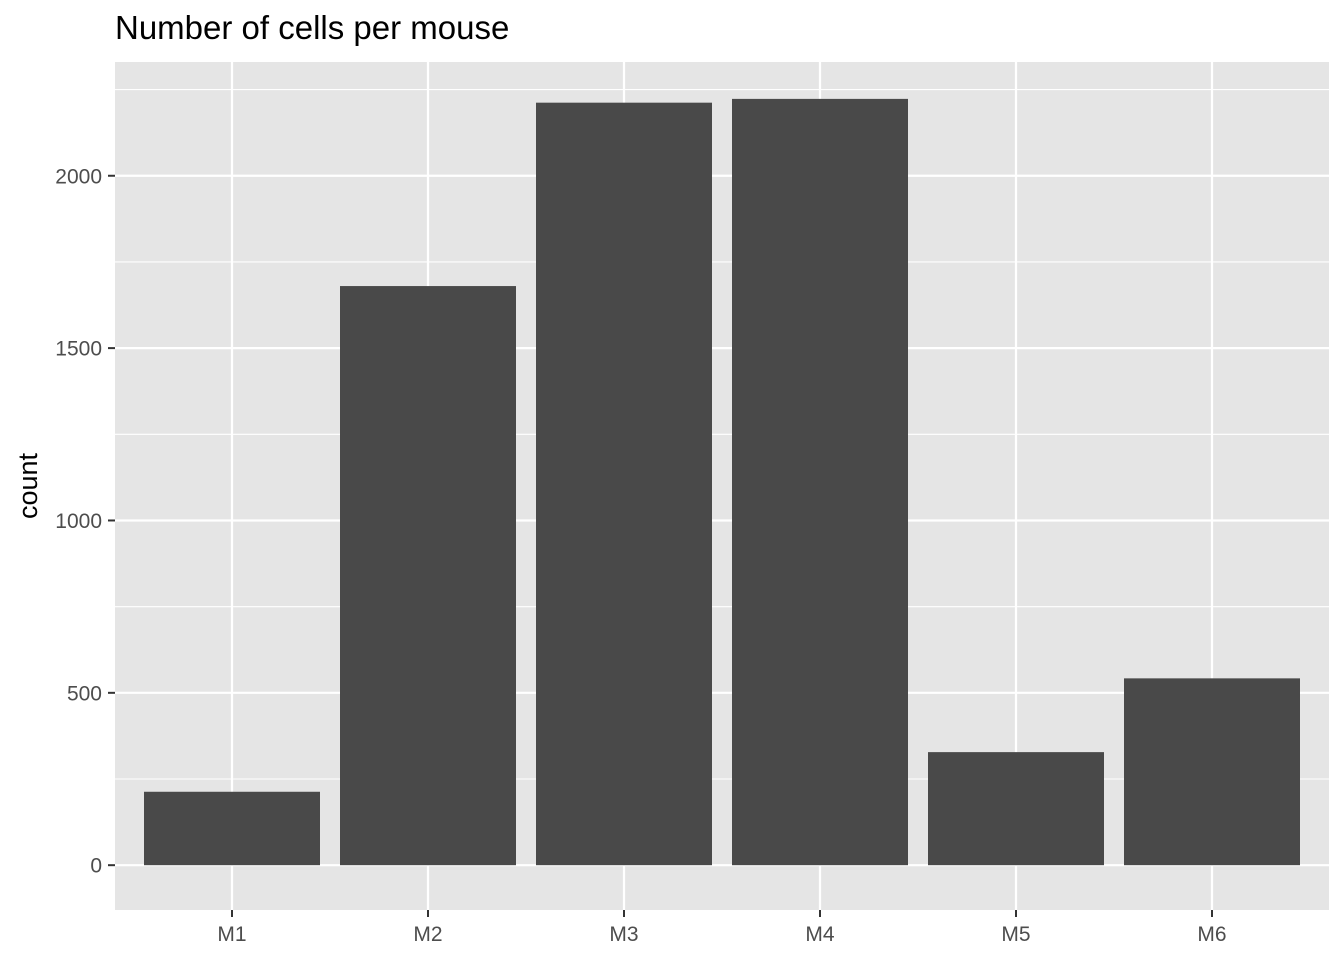  Describe the element at coordinates (428, 576) in the screenshot. I see `bar-m2` at that location.